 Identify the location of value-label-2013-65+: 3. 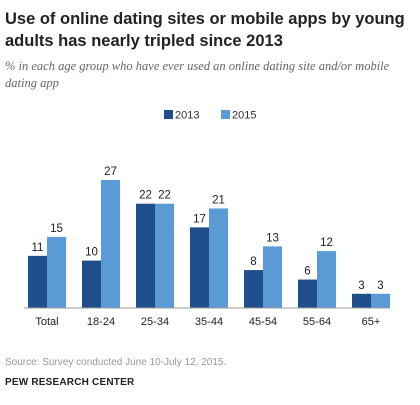
(361, 286).